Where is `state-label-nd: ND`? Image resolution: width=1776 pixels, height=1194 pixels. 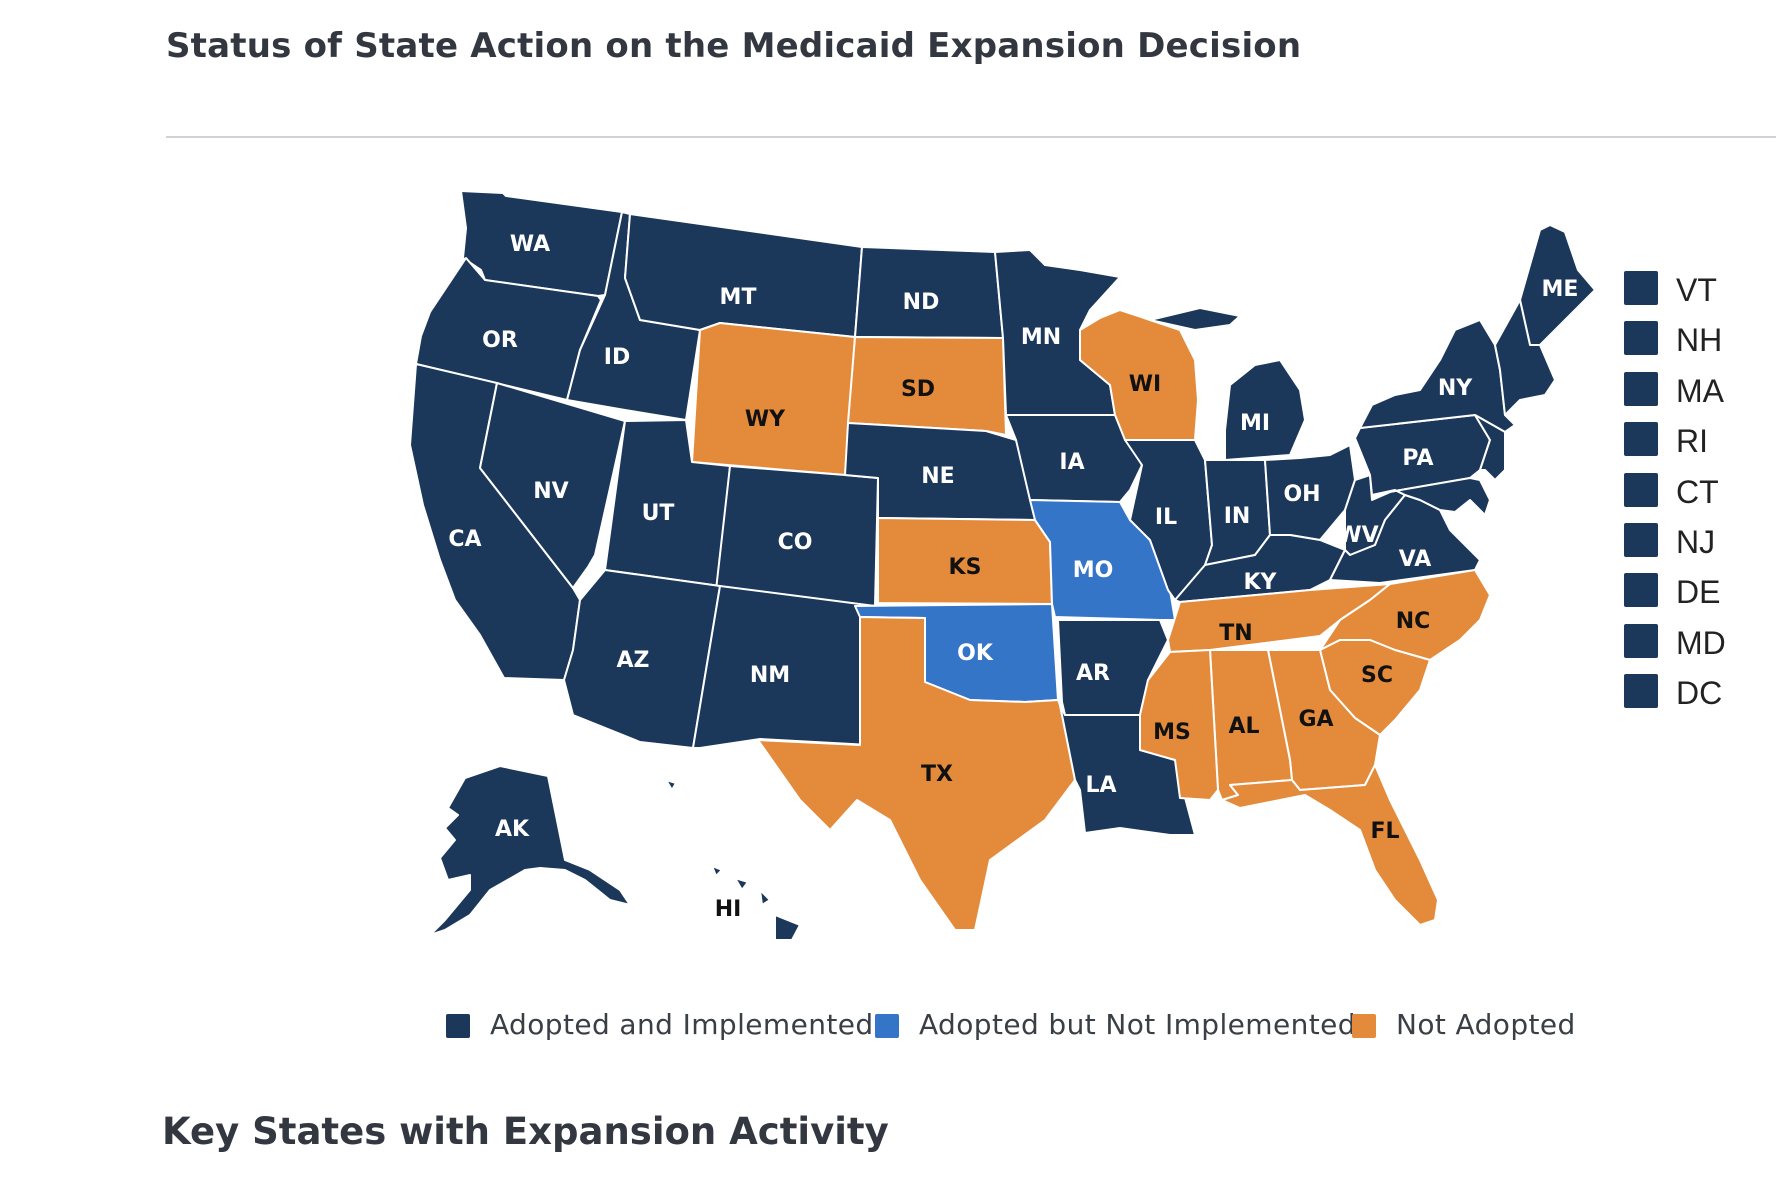
state-label-nd: ND is located at coordinates (921, 302).